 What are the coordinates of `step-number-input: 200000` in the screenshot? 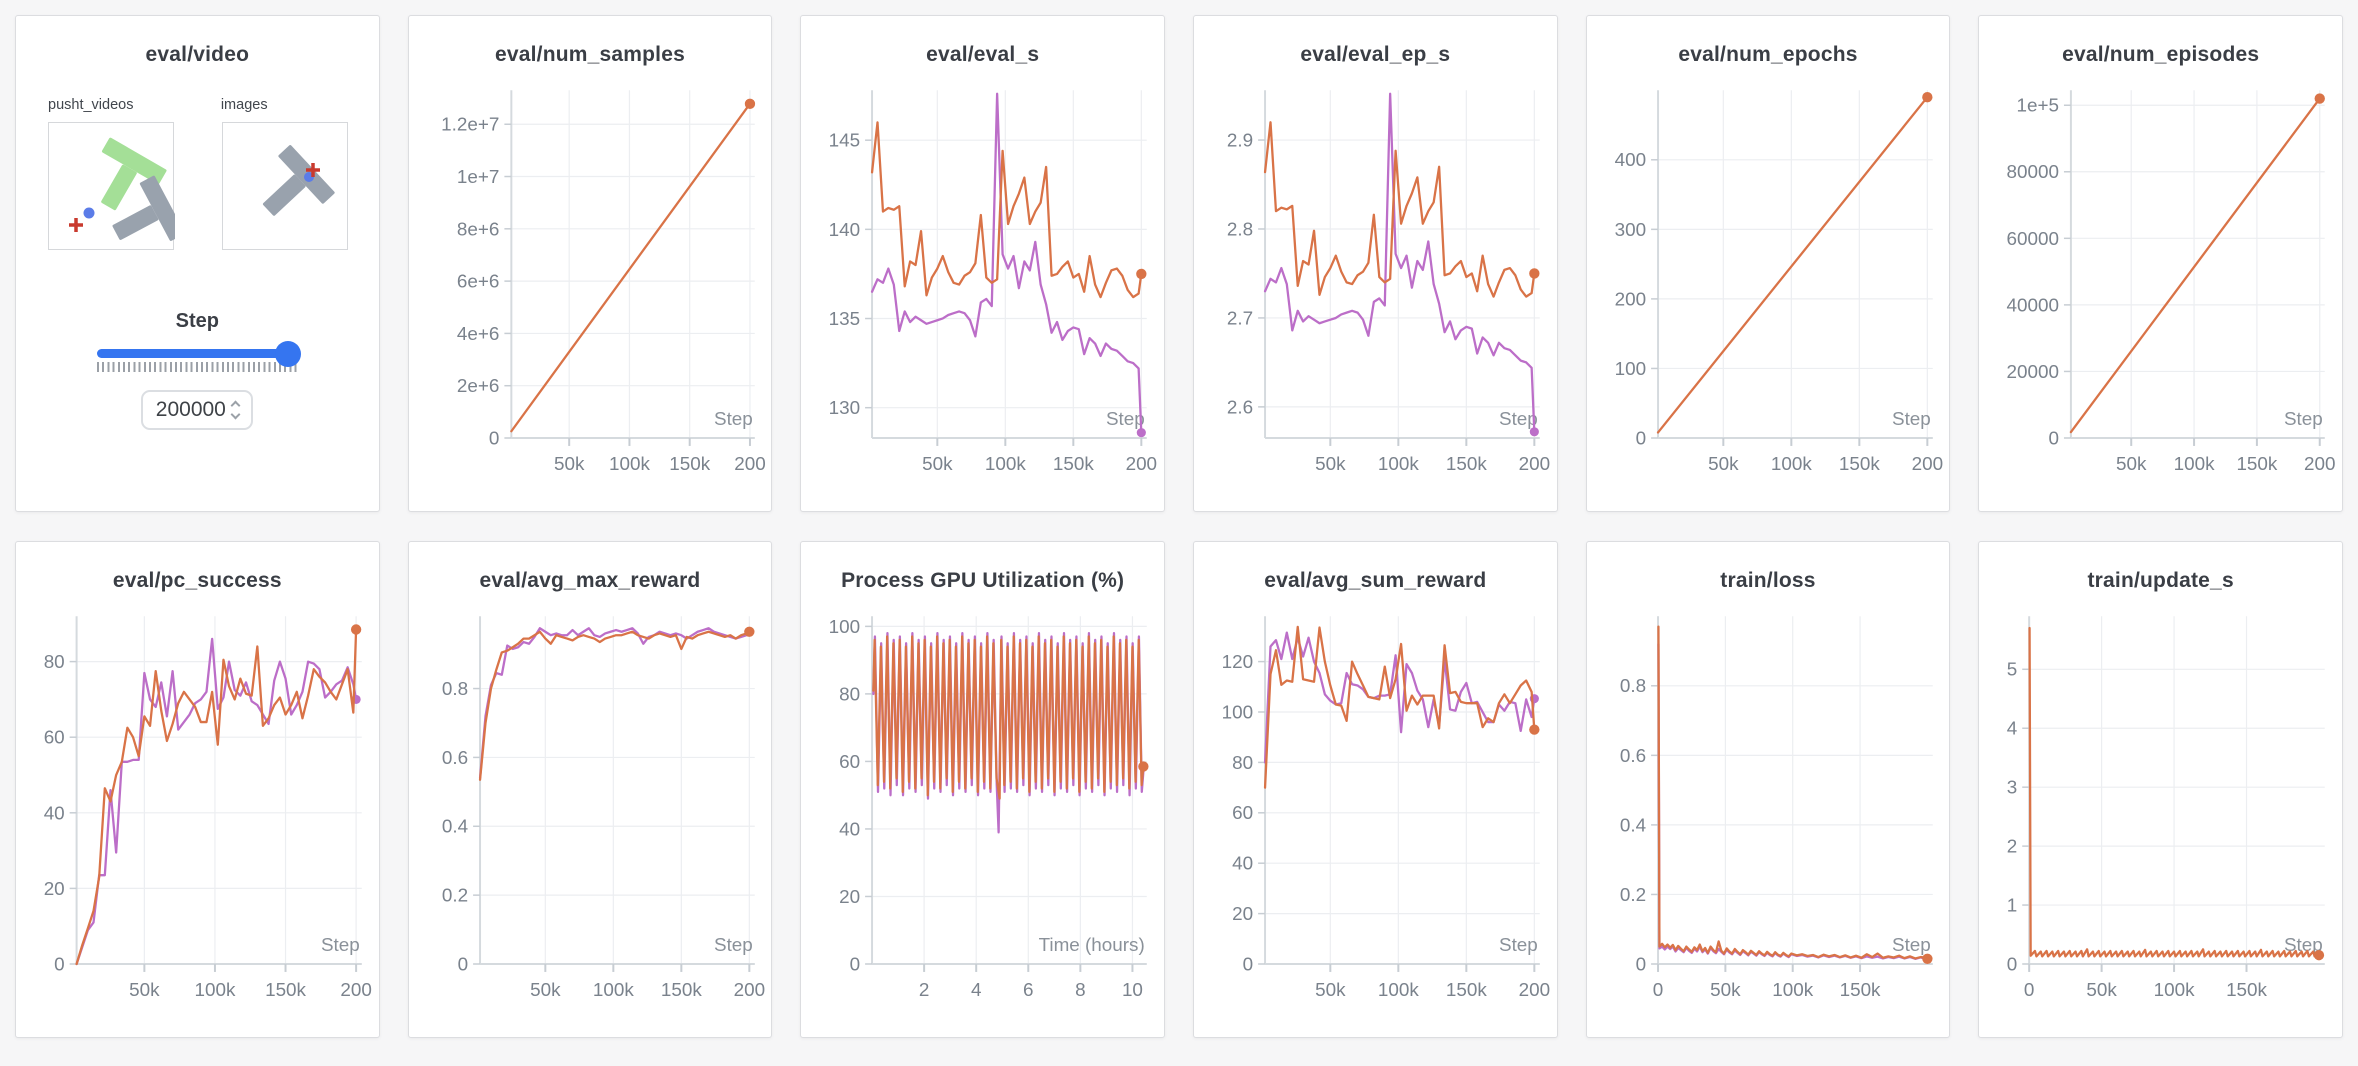 It's located at (197, 410).